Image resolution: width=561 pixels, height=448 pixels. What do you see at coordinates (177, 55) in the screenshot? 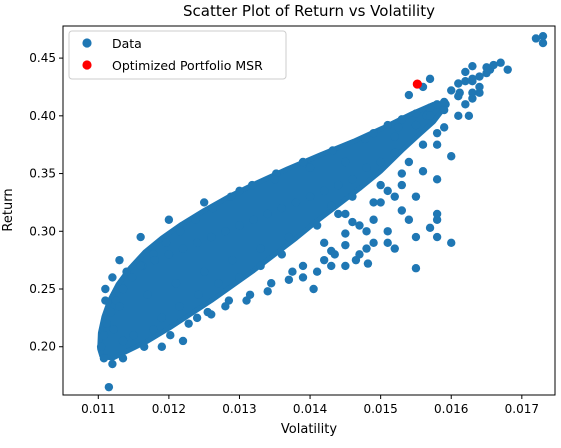
I see `legend-box` at bounding box center [177, 55].